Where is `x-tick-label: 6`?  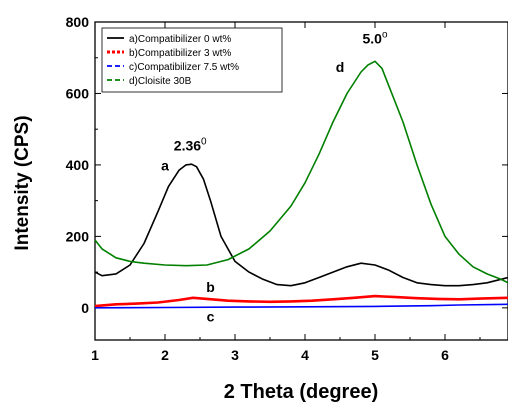
x-tick-label: 6 is located at coordinates (445, 355).